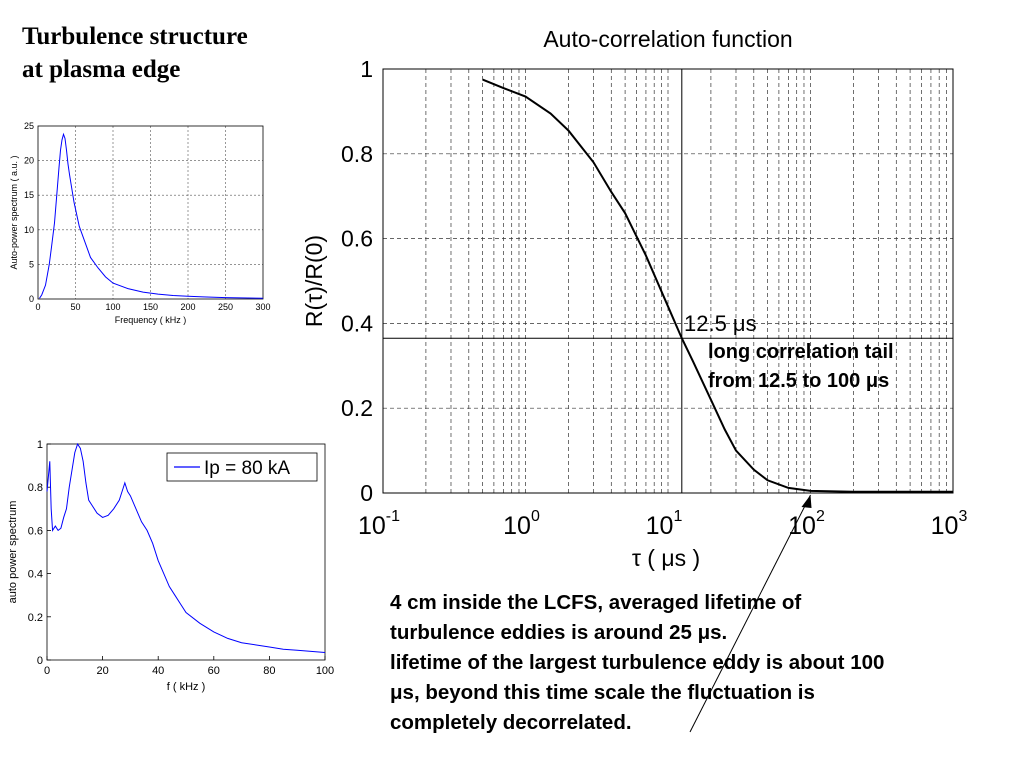 The width and height of the screenshot is (1024, 768). Describe the element at coordinates (511, 722) in the screenshot. I see `caption-line-5: completely decorrelated.` at that location.